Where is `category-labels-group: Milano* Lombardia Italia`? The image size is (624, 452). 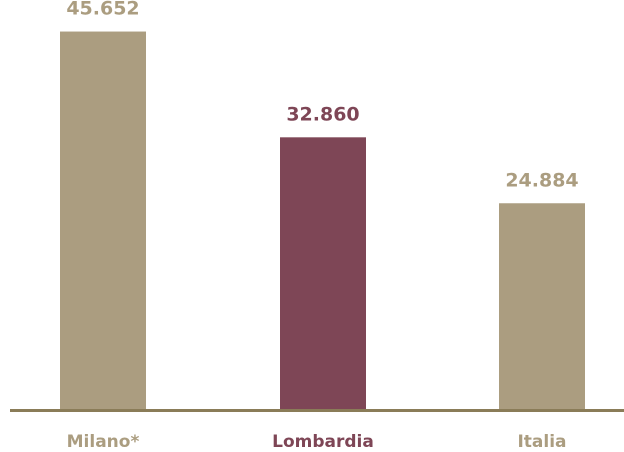
category-labels-group: Milano* Lombardia Italia is located at coordinates (317, 442).